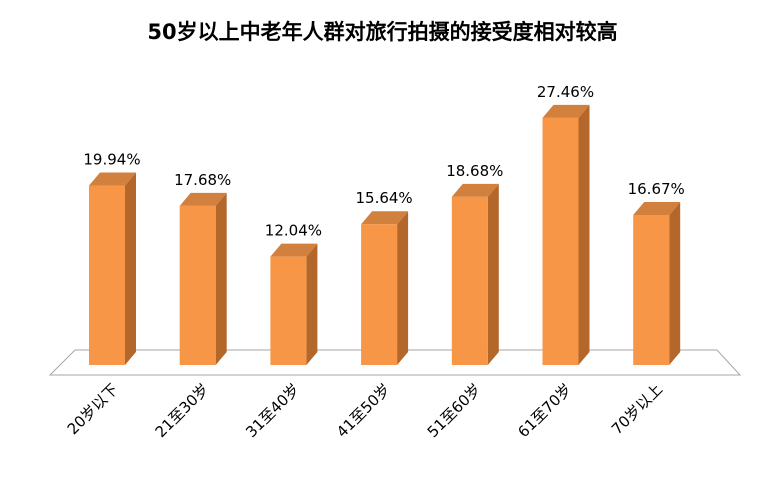 This screenshot has height=480, width=765. Describe the element at coordinates (382, 32) in the screenshot. I see `chart-title: 50岁以上中老年人群对旅行拍摄的接受度相对较高` at that location.